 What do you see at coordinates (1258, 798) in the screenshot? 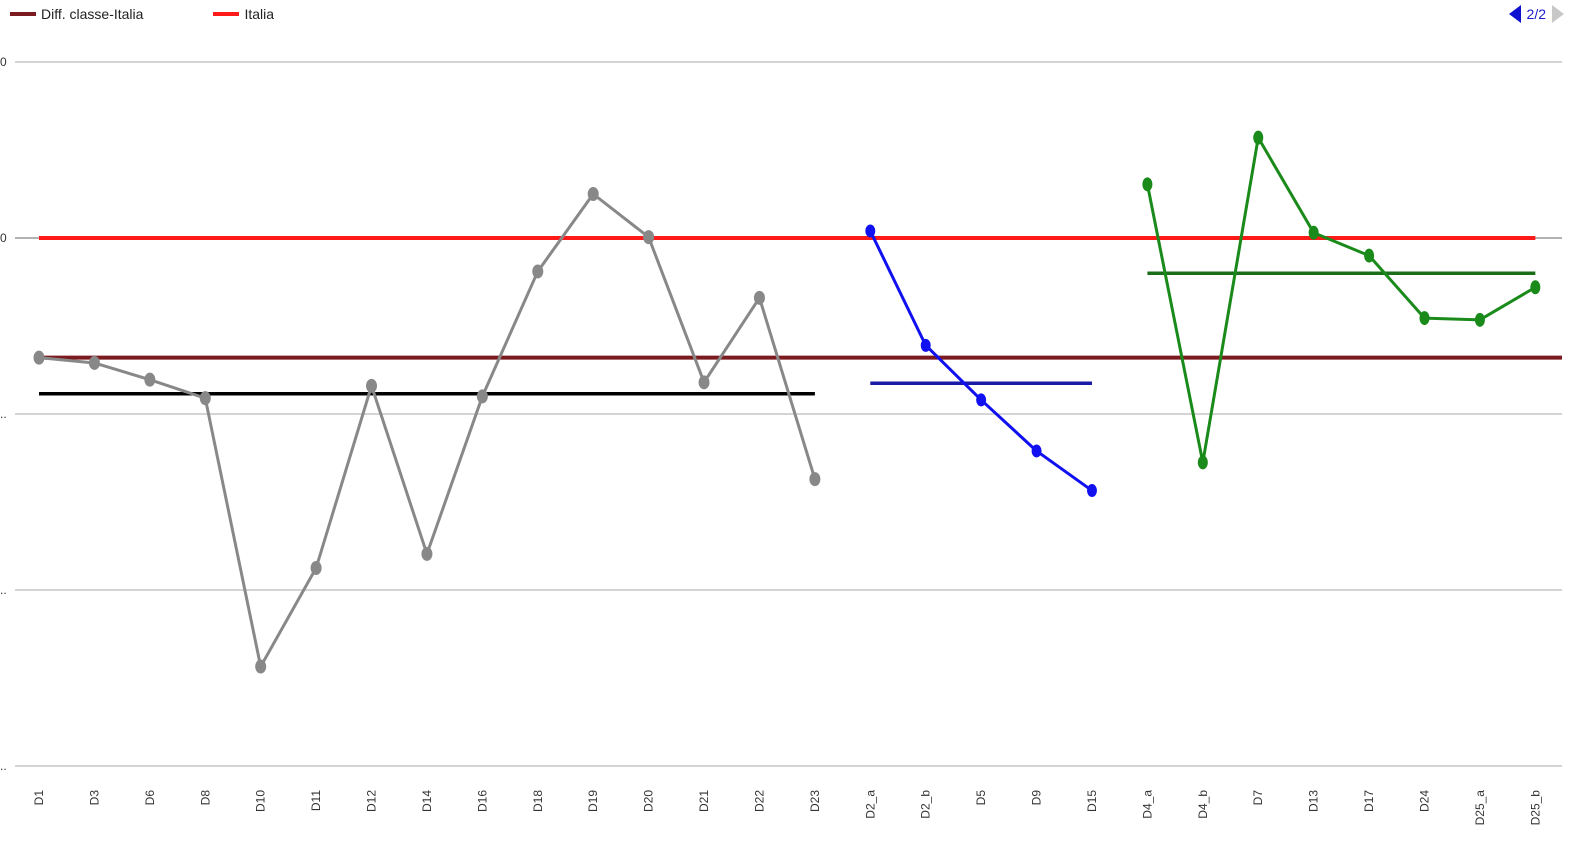
I see `x-tick-label: D7` at bounding box center [1258, 798].